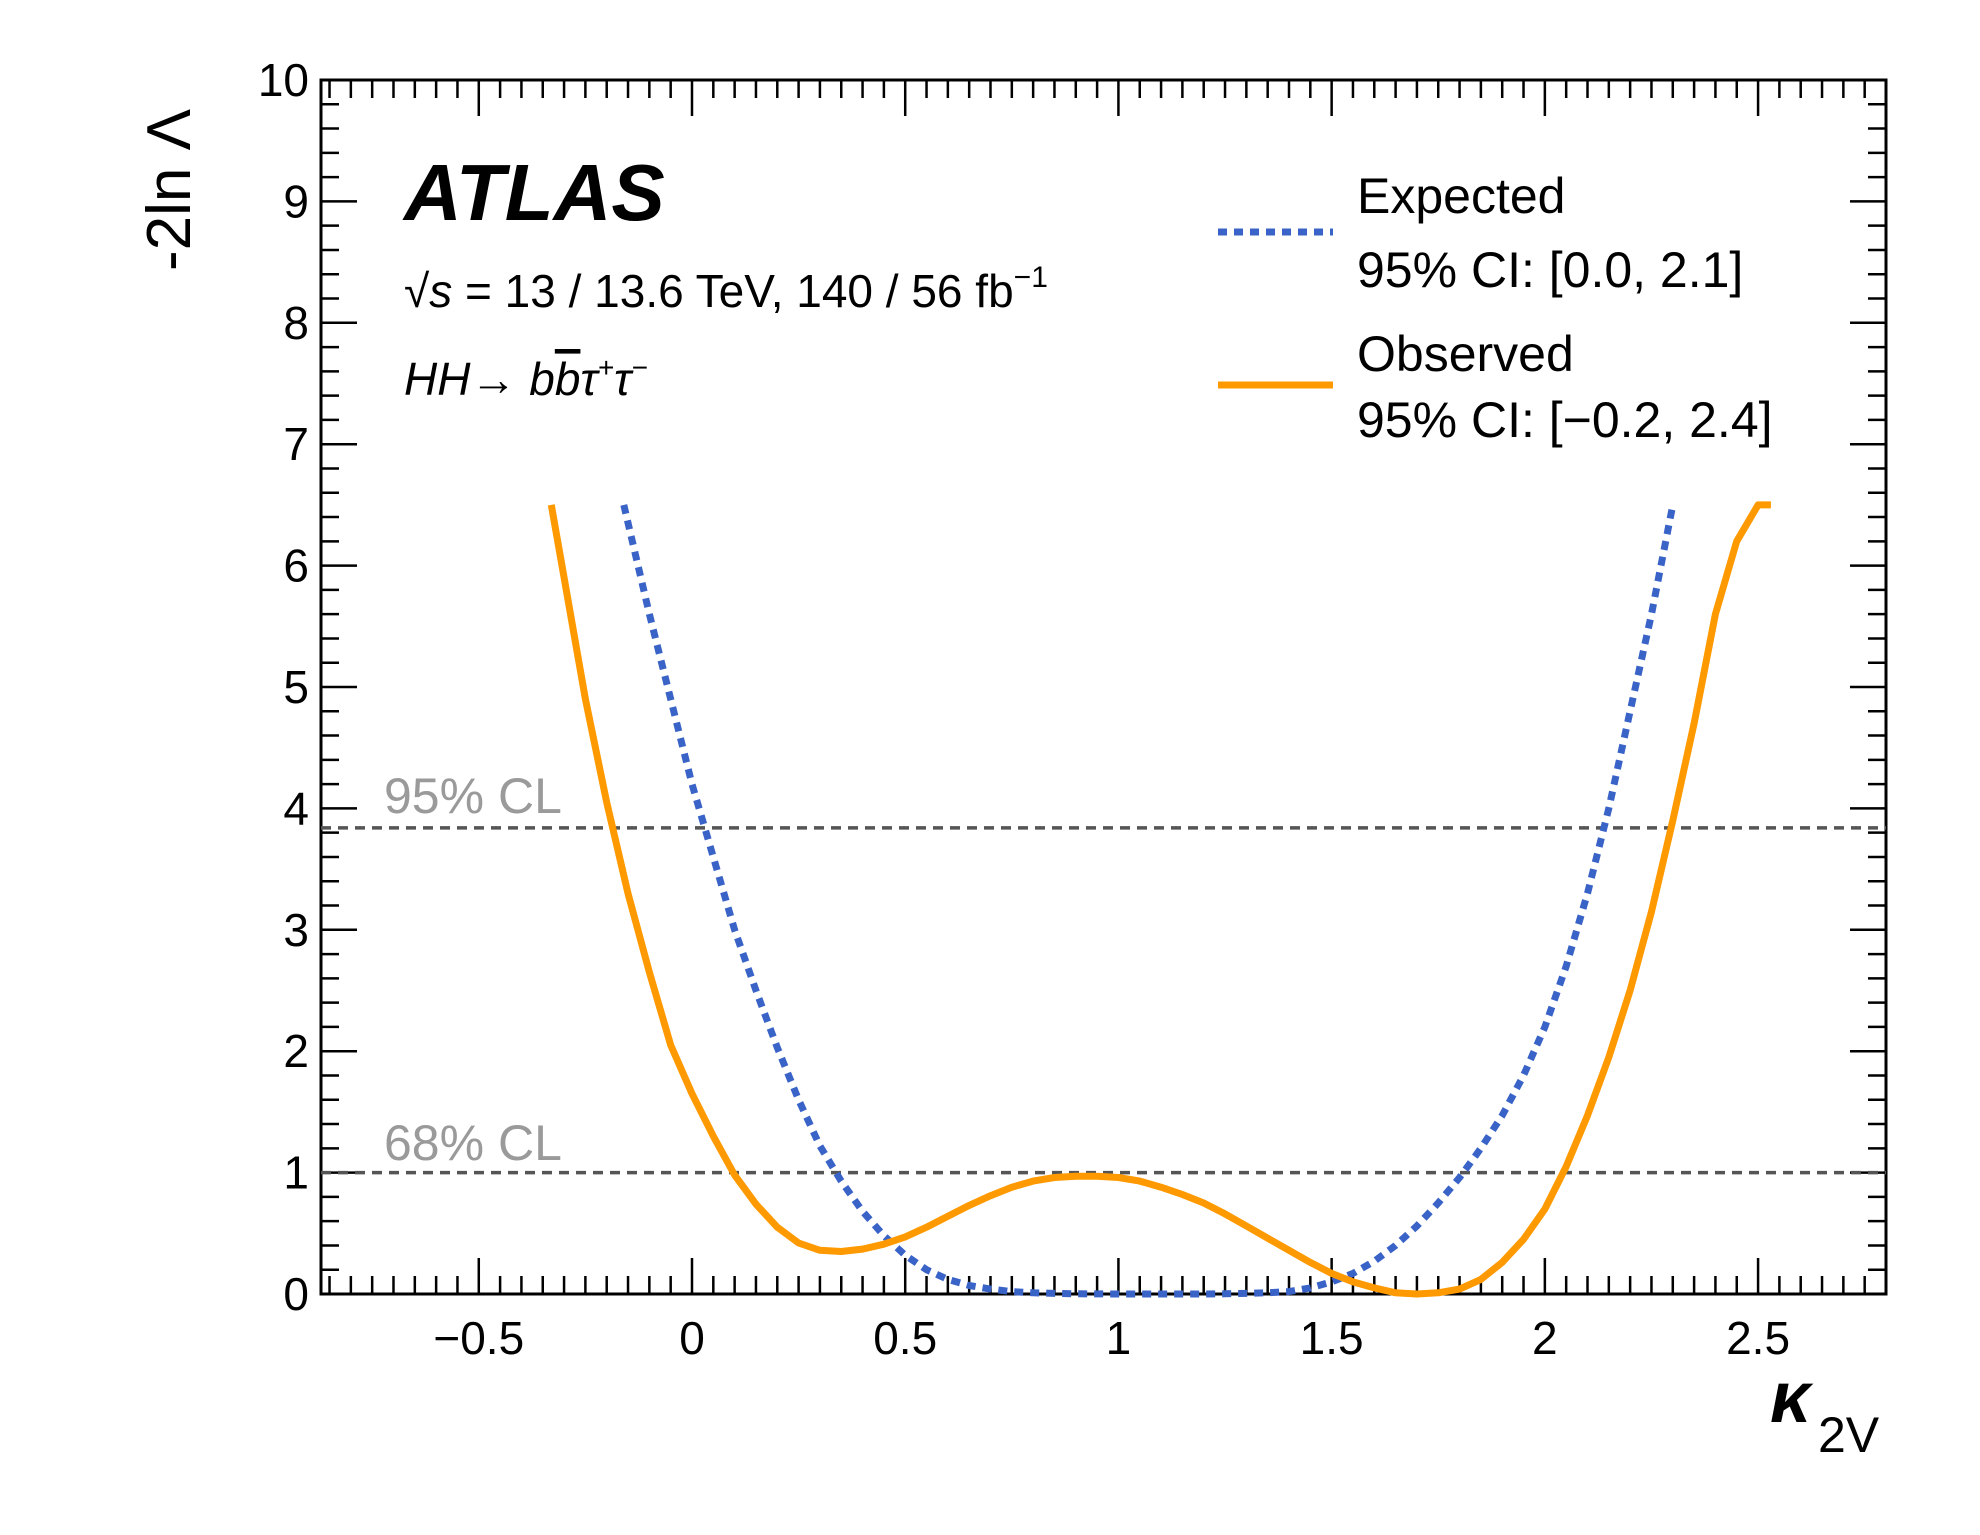 This screenshot has width=1980, height=1535. I want to click on y-tick-label: 8, so click(296, 323).